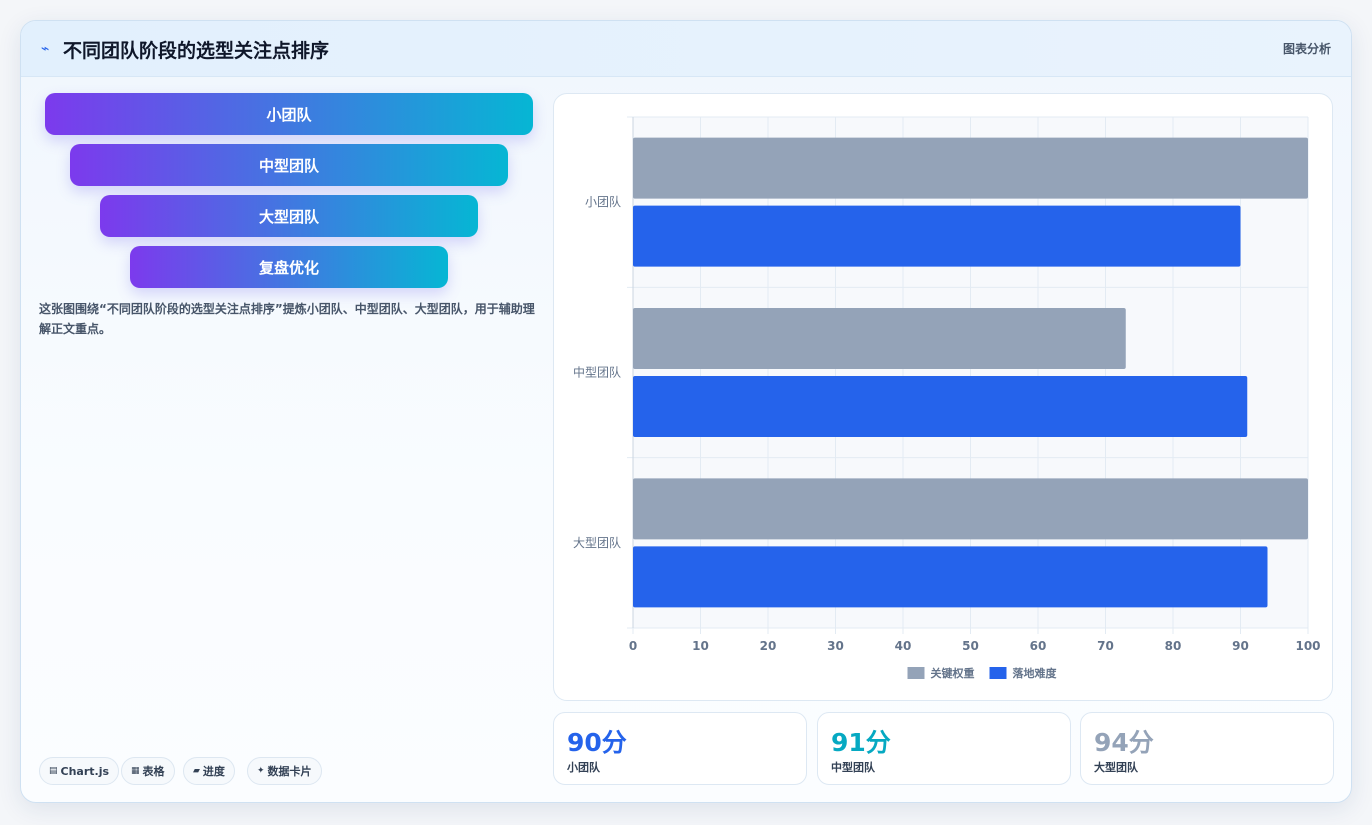  I want to click on legend-label: 关键权重, so click(953, 673).